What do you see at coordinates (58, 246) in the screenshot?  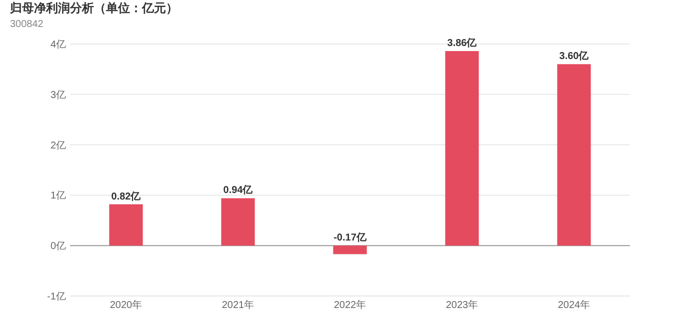 I see `y-tick-label: 0亿` at bounding box center [58, 246].